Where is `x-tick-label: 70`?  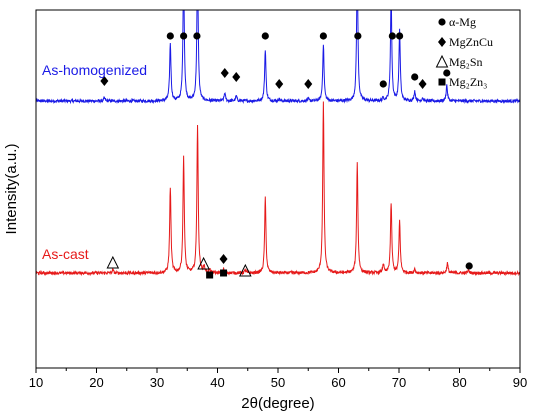
x-tick-label: 70 is located at coordinates (399, 382).